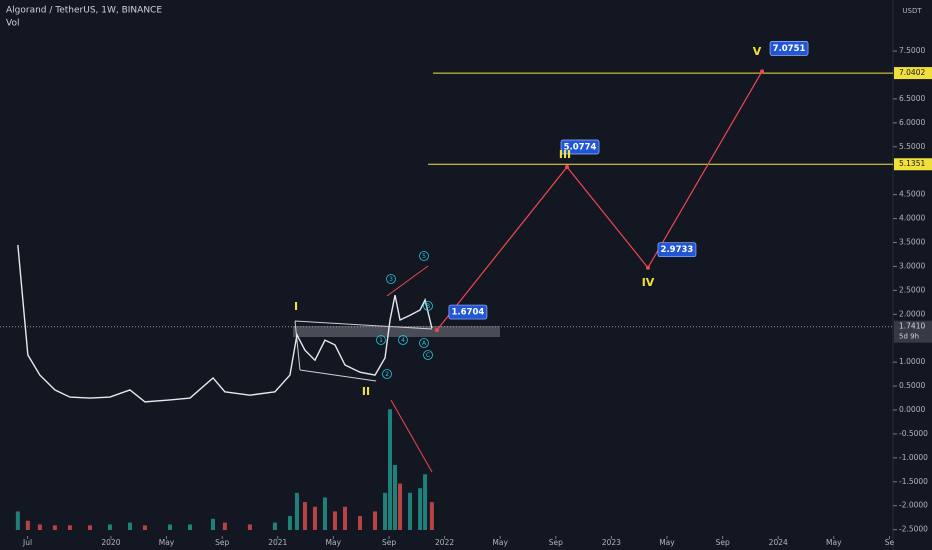 This screenshot has height=550, width=932. Describe the element at coordinates (648, 282) in the screenshot. I see `wave-label: IV` at that location.